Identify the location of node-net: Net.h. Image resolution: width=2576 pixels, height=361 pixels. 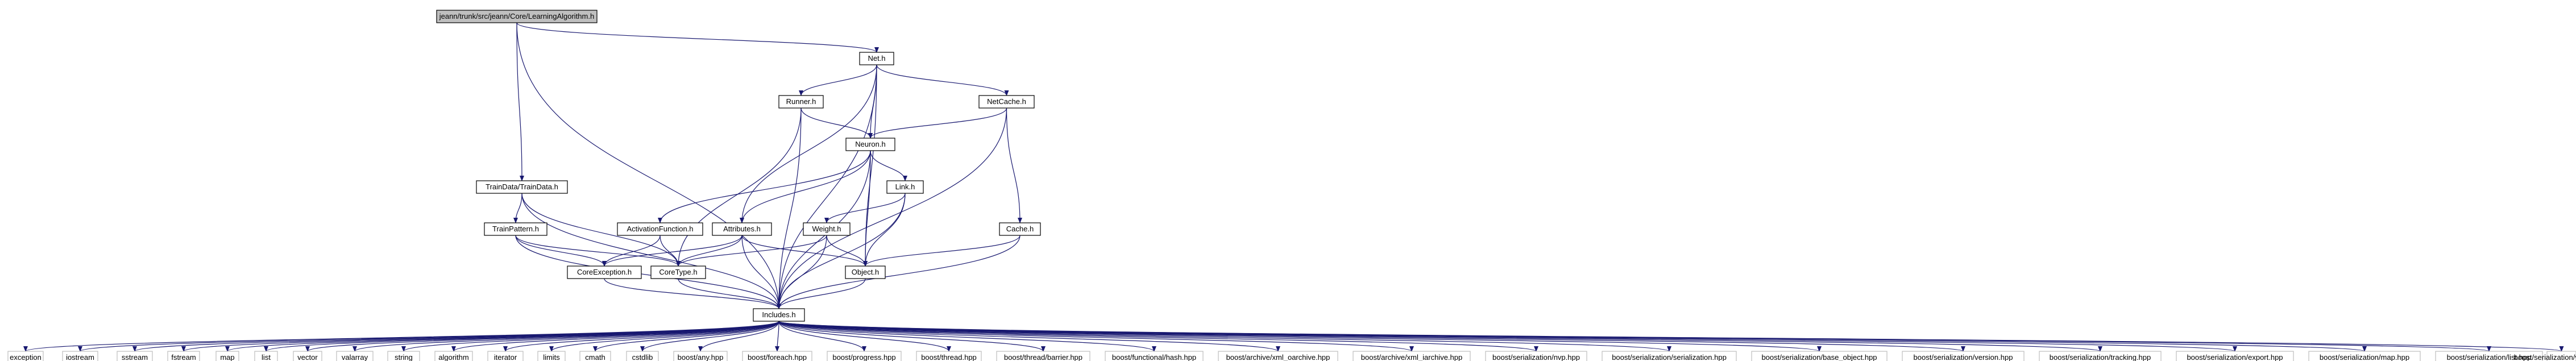
(877, 59).